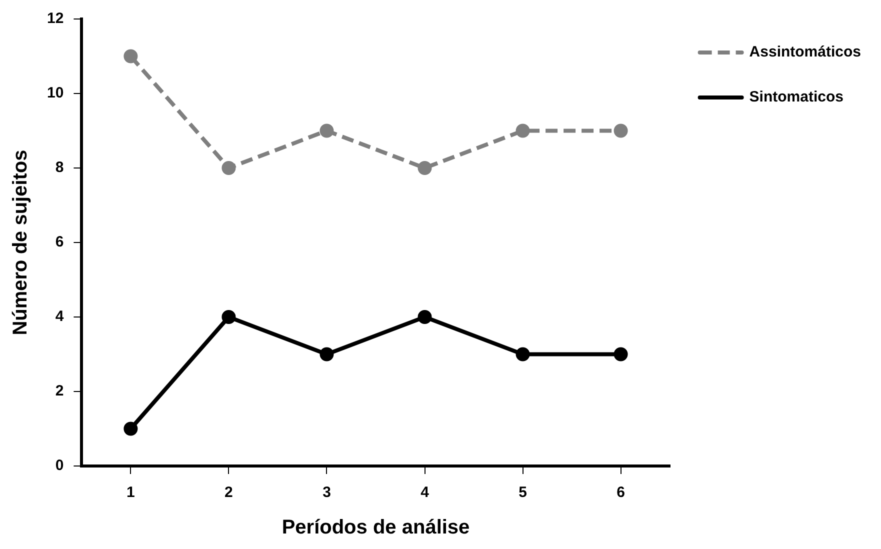 This screenshot has width=881, height=549. Describe the element at coordinates (796, 97) in the screenshot. I see `legend-label: Sintomaticos` at that location.